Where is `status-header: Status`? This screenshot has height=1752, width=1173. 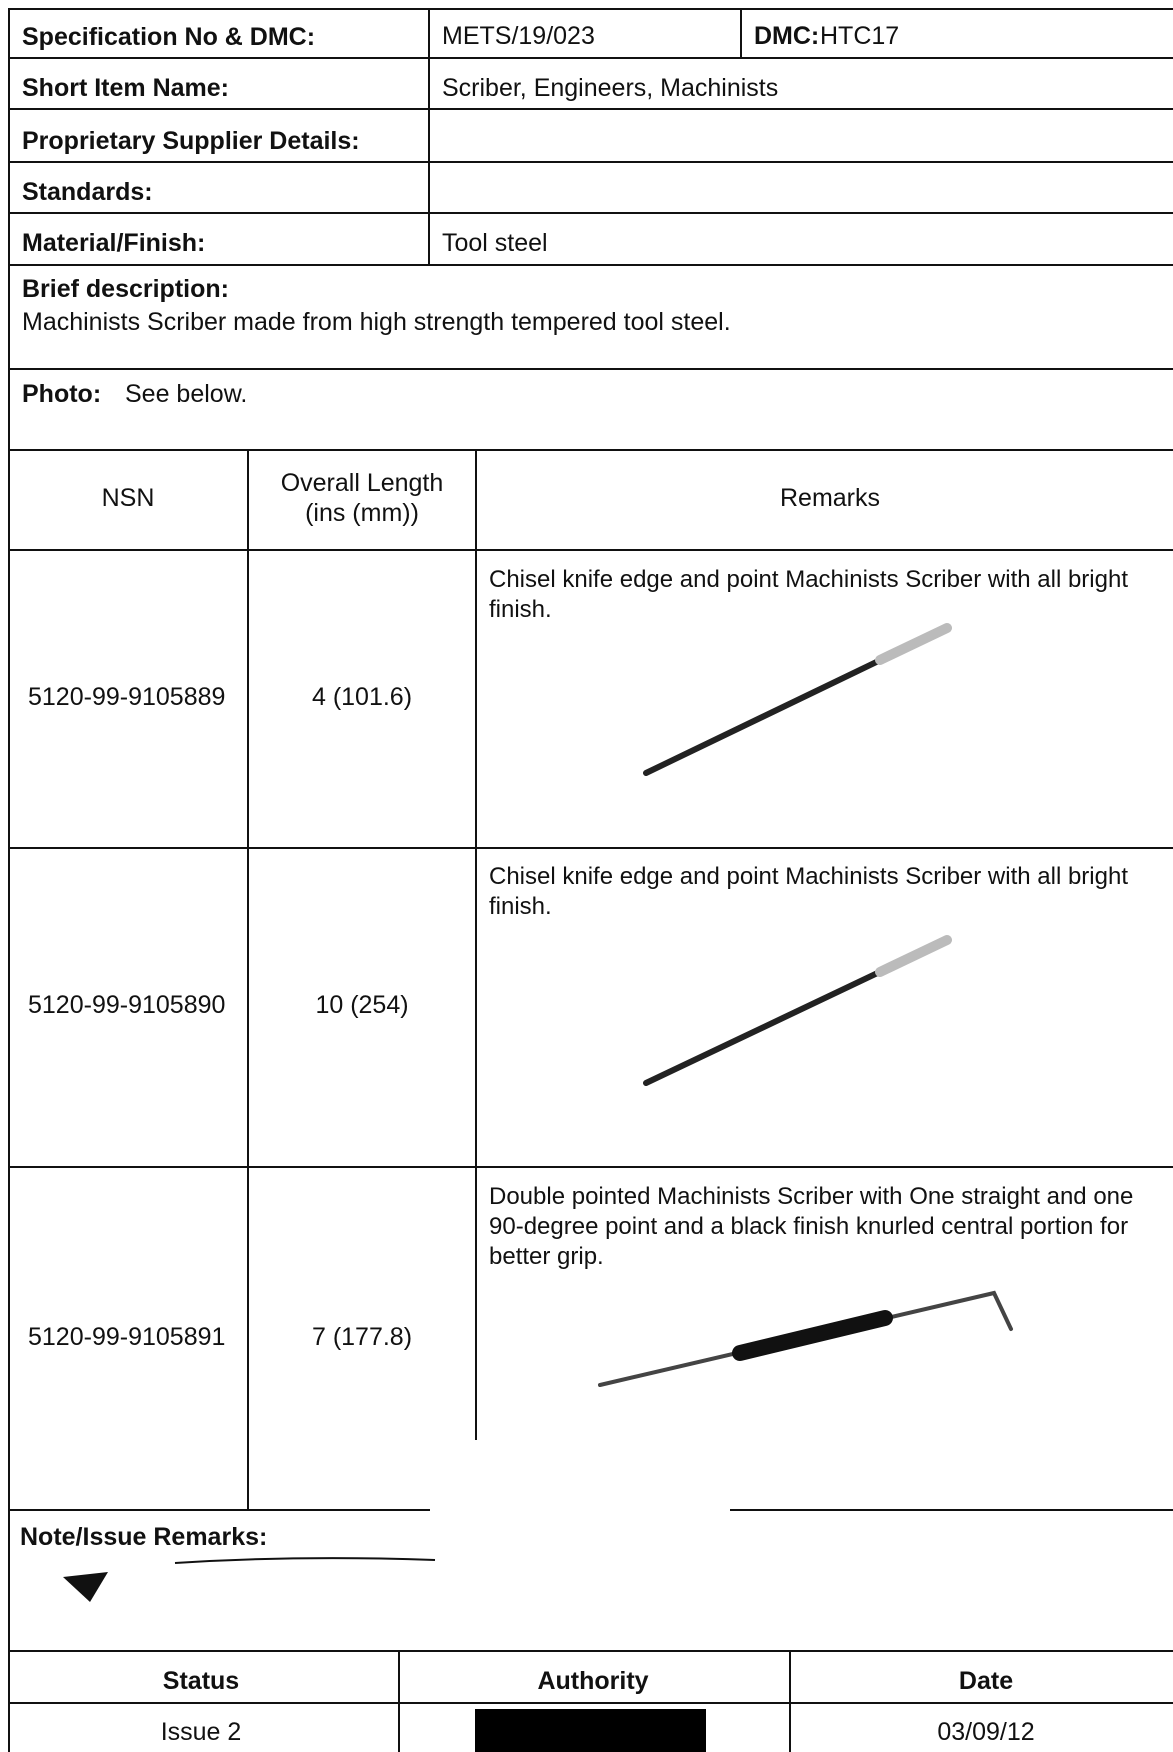
status-header: Status is located at coordinates (201, 1681).